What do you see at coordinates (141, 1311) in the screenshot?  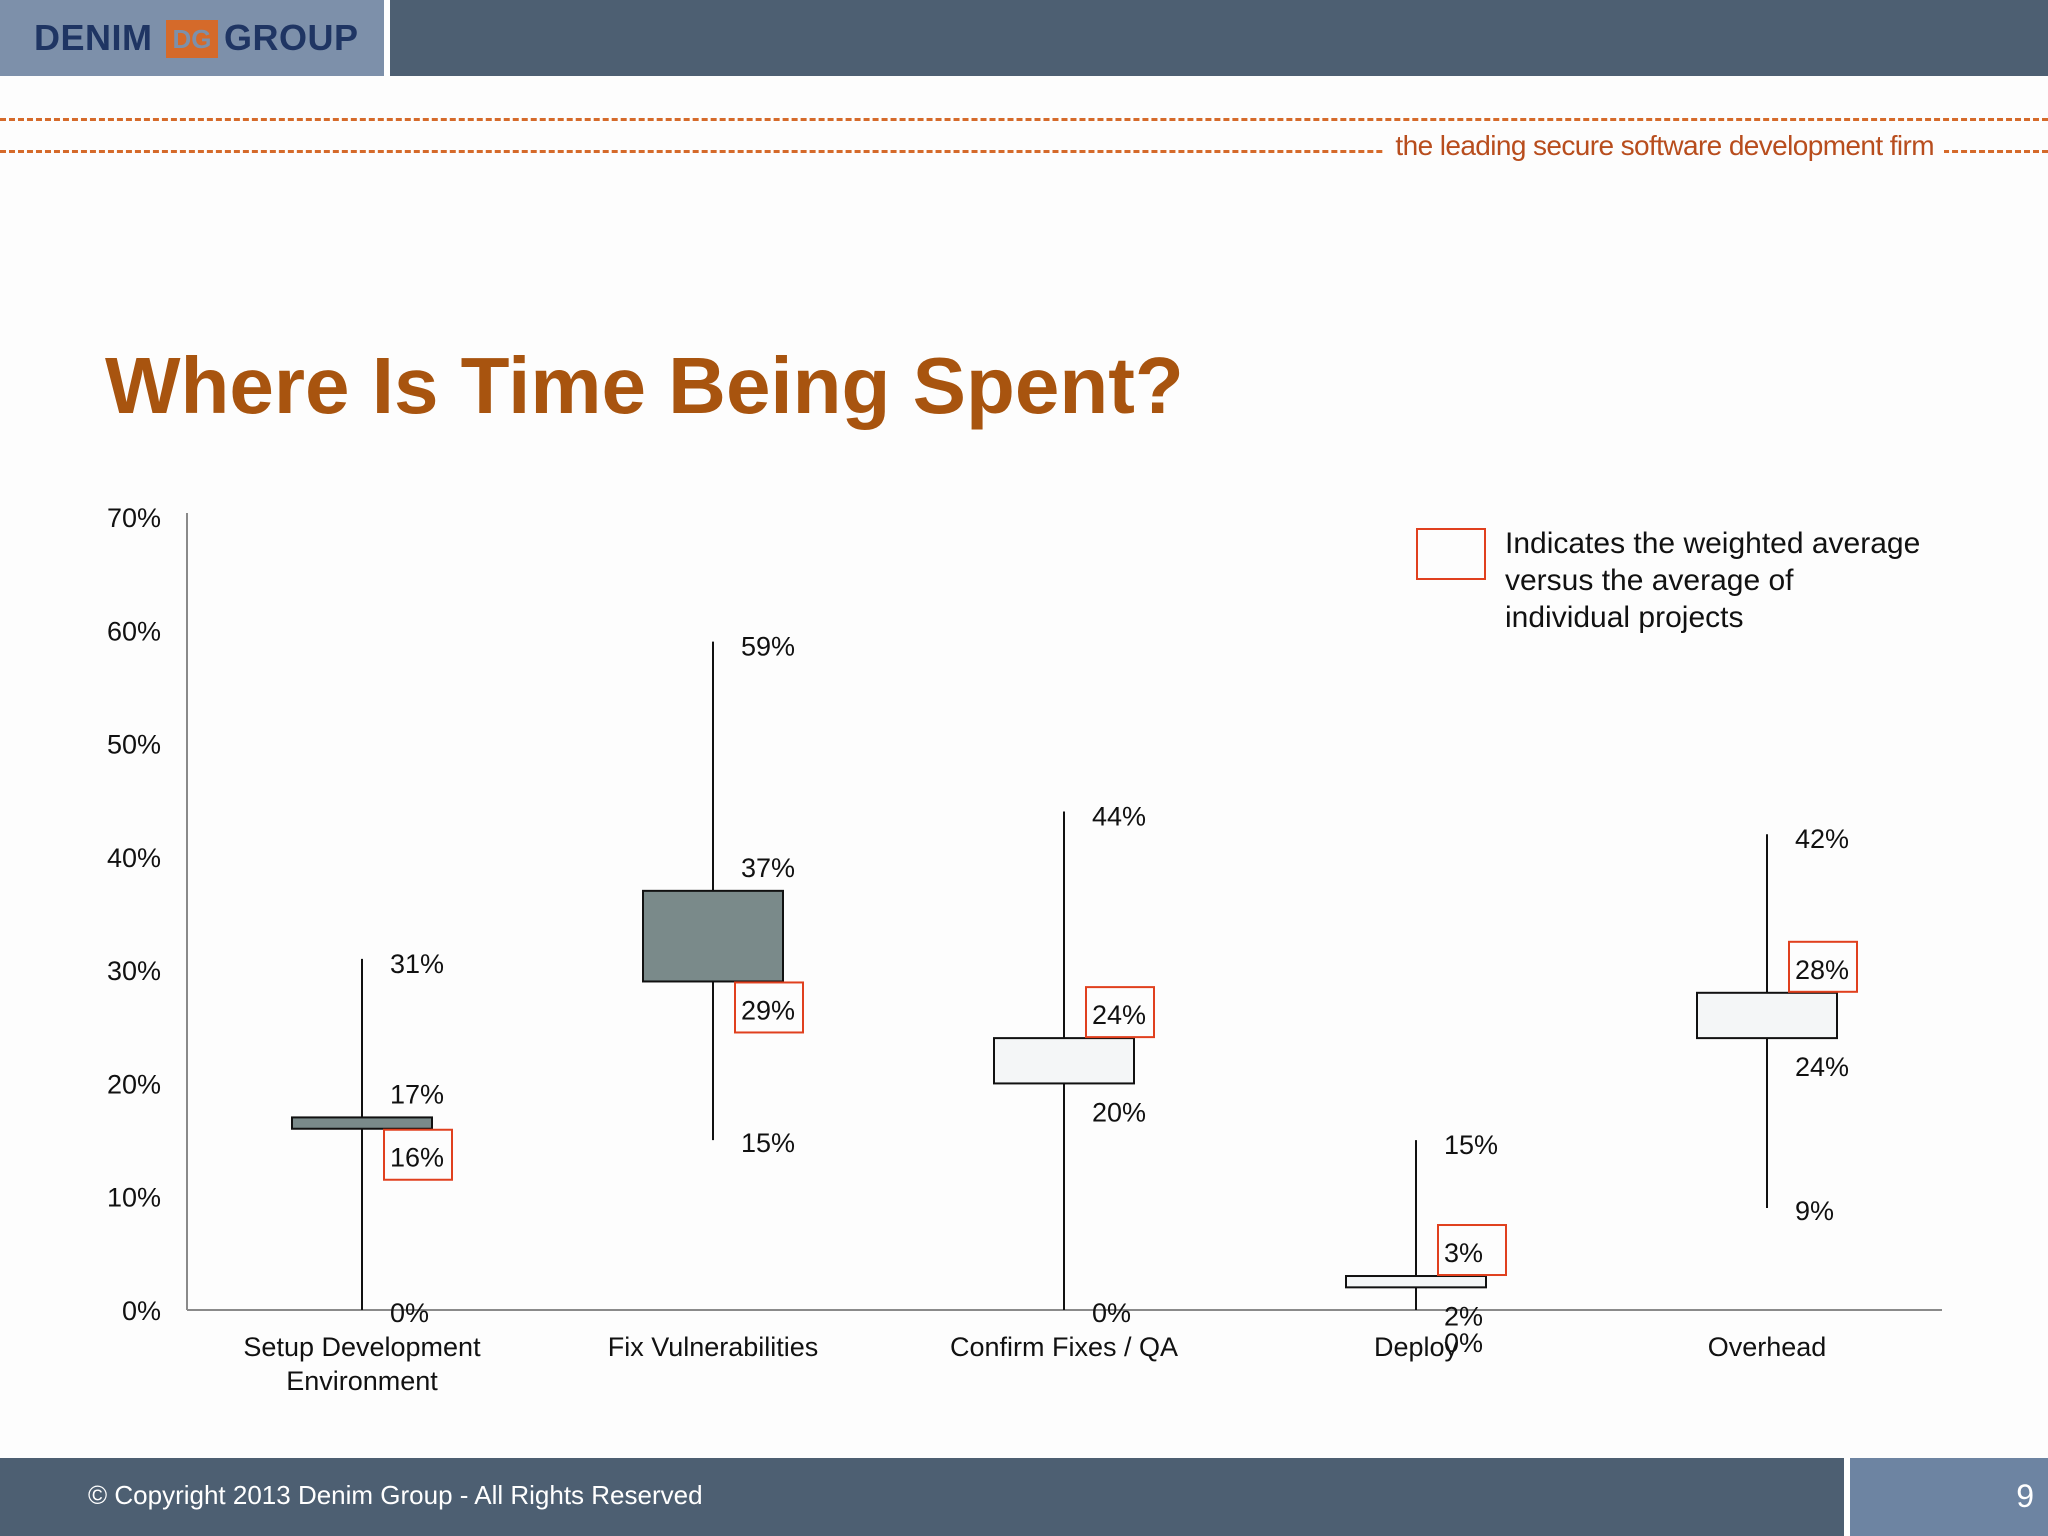 I see `y-tick-label: 0%` at bounding box center [141, 1311].